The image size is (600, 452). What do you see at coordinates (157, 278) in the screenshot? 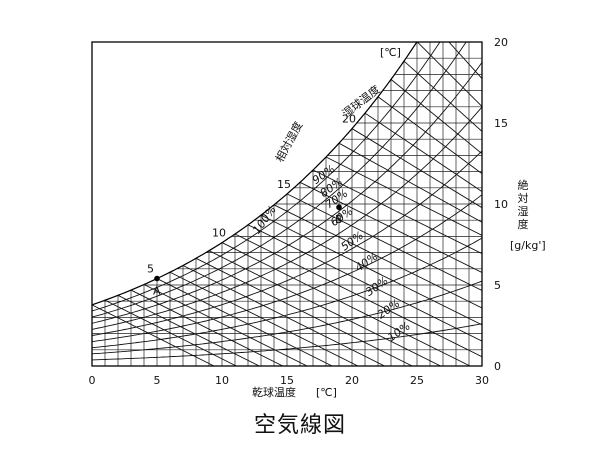
I see `state-point-A` at bounding box center [157, 278].